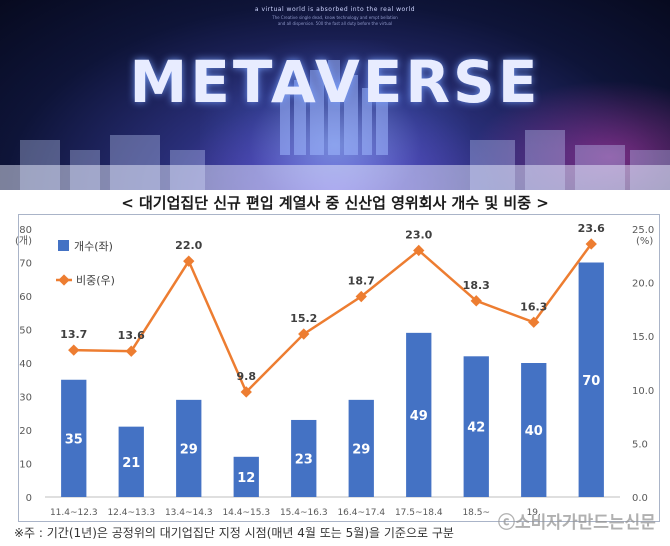 This screenshot has width=670, height=546. Describe the element at coordinates (25, 465) in the screenshot. I see `y-left-tick-label: 10` at that location.